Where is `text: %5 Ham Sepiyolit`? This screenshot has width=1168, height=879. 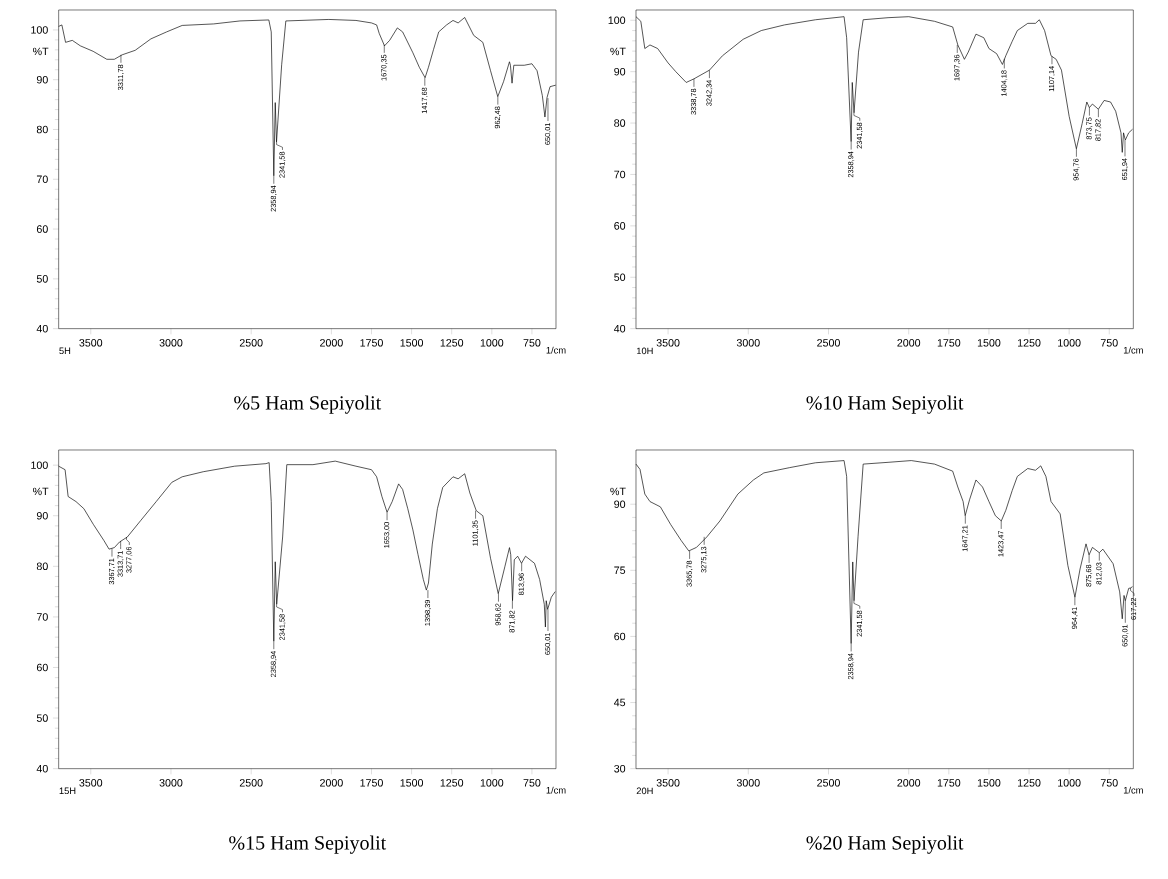
text: %5 Ham Sepiyolit is located at coordinates (308, 404).